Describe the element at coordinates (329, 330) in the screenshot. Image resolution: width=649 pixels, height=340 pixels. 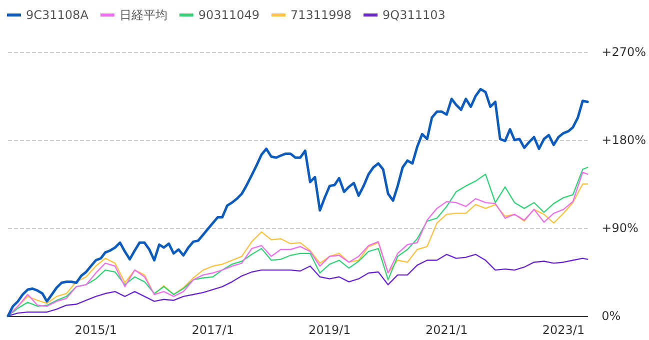
I see `x-tick-label: 2019/1` at that location.